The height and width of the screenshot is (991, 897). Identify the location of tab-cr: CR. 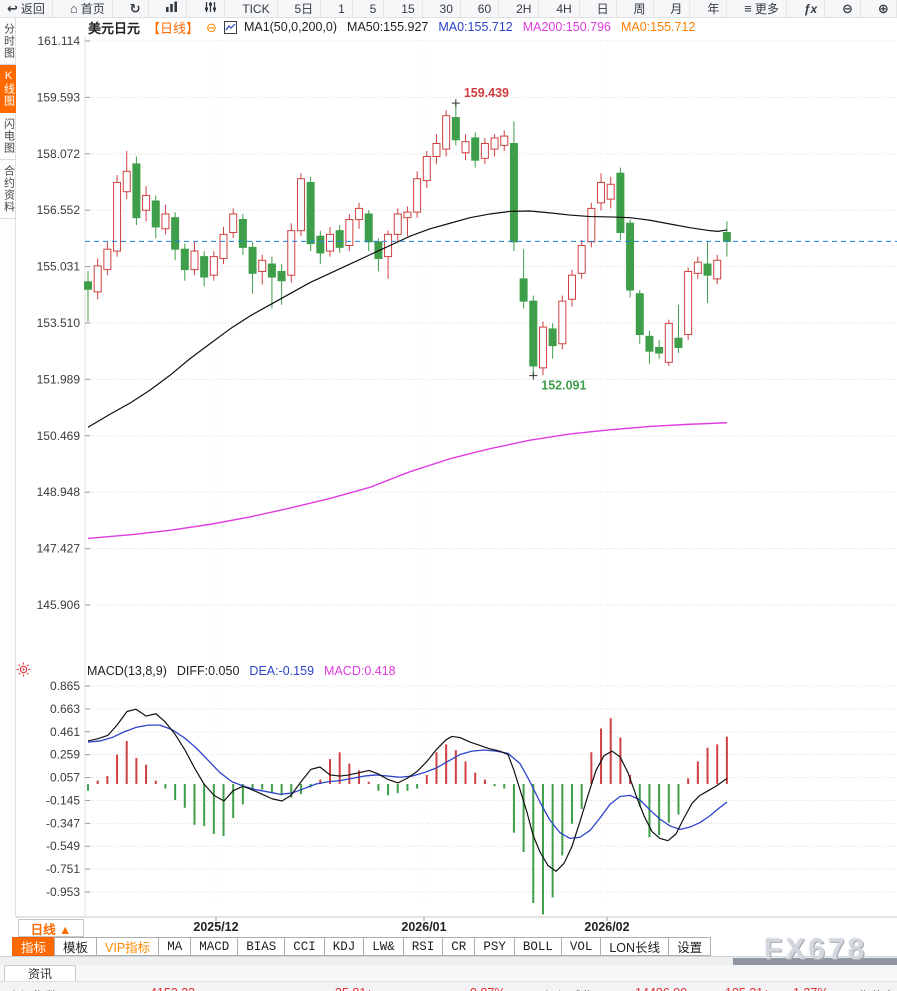
(459, 946).